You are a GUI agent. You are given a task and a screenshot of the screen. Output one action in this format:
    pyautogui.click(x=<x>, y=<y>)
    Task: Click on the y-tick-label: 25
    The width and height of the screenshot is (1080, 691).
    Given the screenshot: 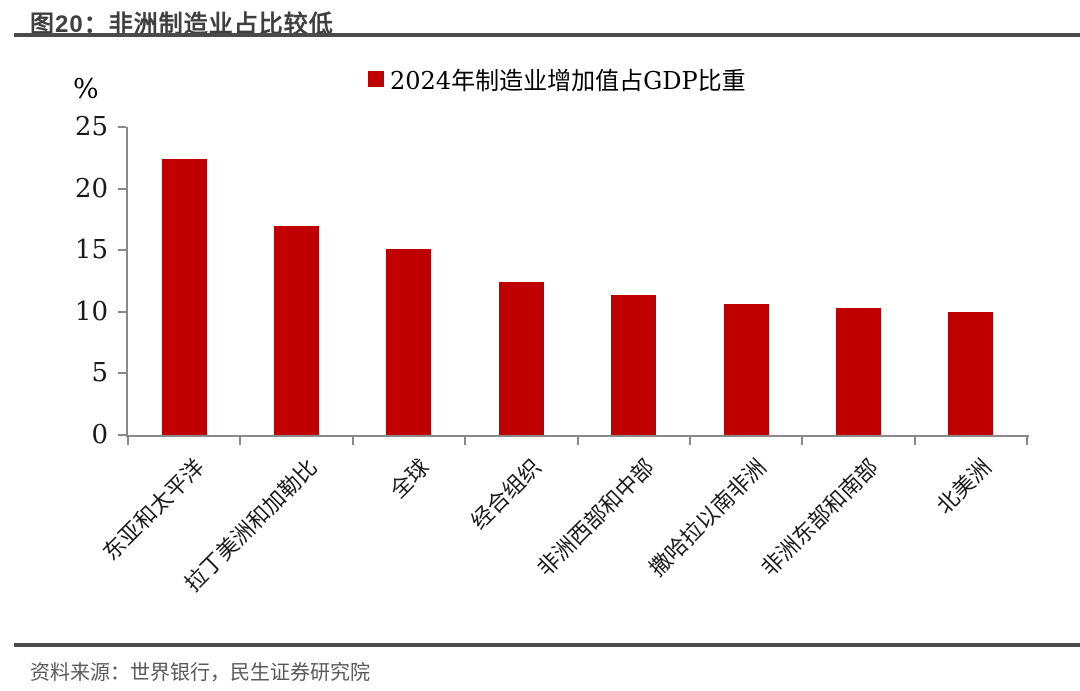 What is the action you would take?
    pyautogui.click(x=91, y=127)
    